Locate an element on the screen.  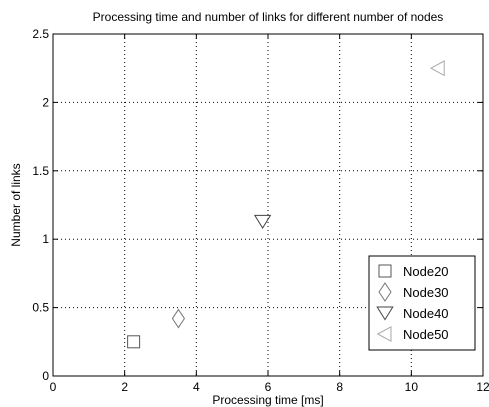
x-tick-label: 0 is located at coordinates (53, 387).